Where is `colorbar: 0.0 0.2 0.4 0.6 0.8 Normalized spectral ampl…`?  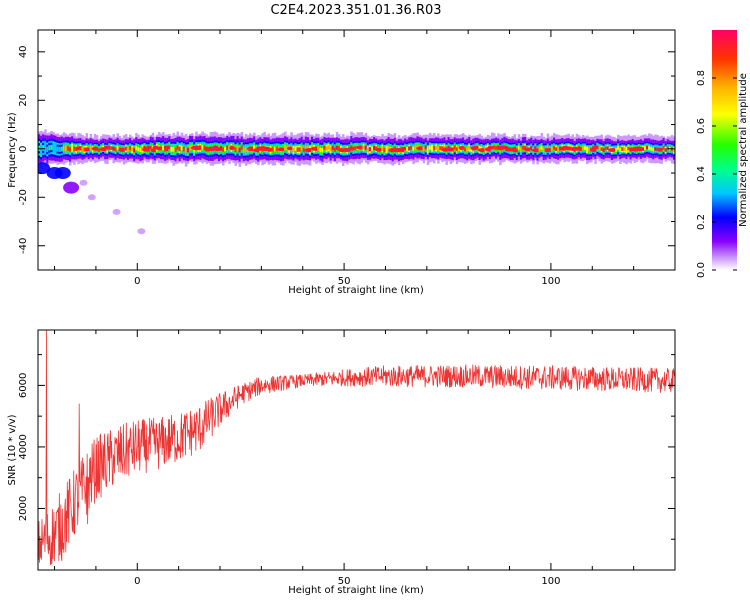 colorbar: 0.0 0.2 0.4 0.6 0.8 Normalized spectral ampl… is located at coordinates (722, 154).